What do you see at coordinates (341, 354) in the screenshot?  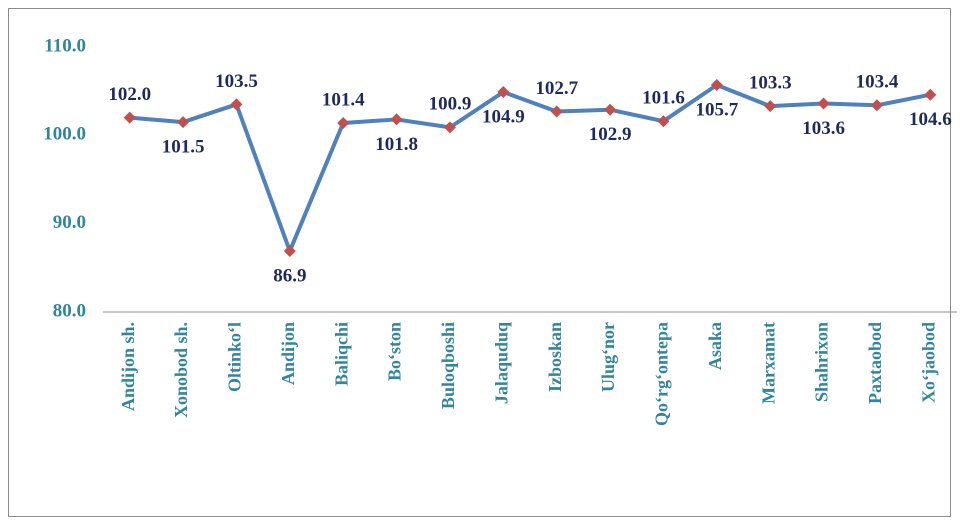 I see `x-tick-label: Baliqchi` at bounding box center [341, 354].